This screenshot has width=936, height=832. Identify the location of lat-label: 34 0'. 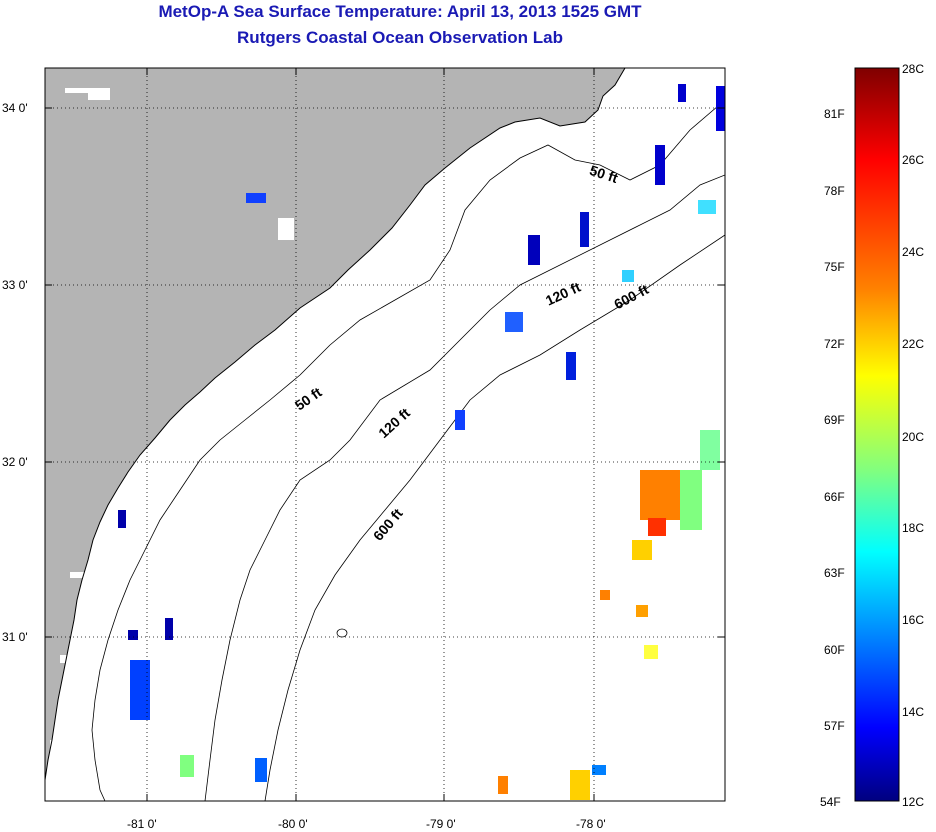
(15, 108).